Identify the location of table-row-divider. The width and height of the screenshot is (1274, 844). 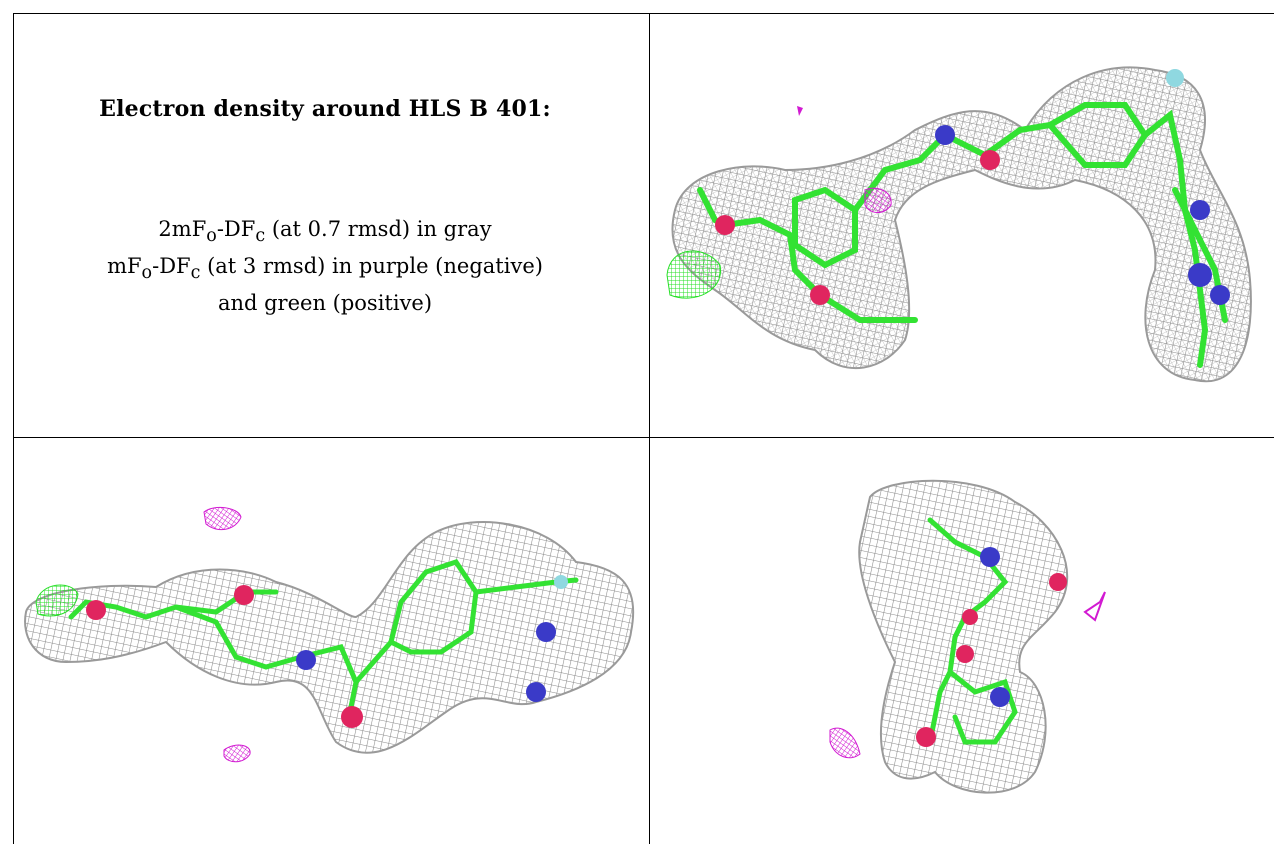
(643, 437).